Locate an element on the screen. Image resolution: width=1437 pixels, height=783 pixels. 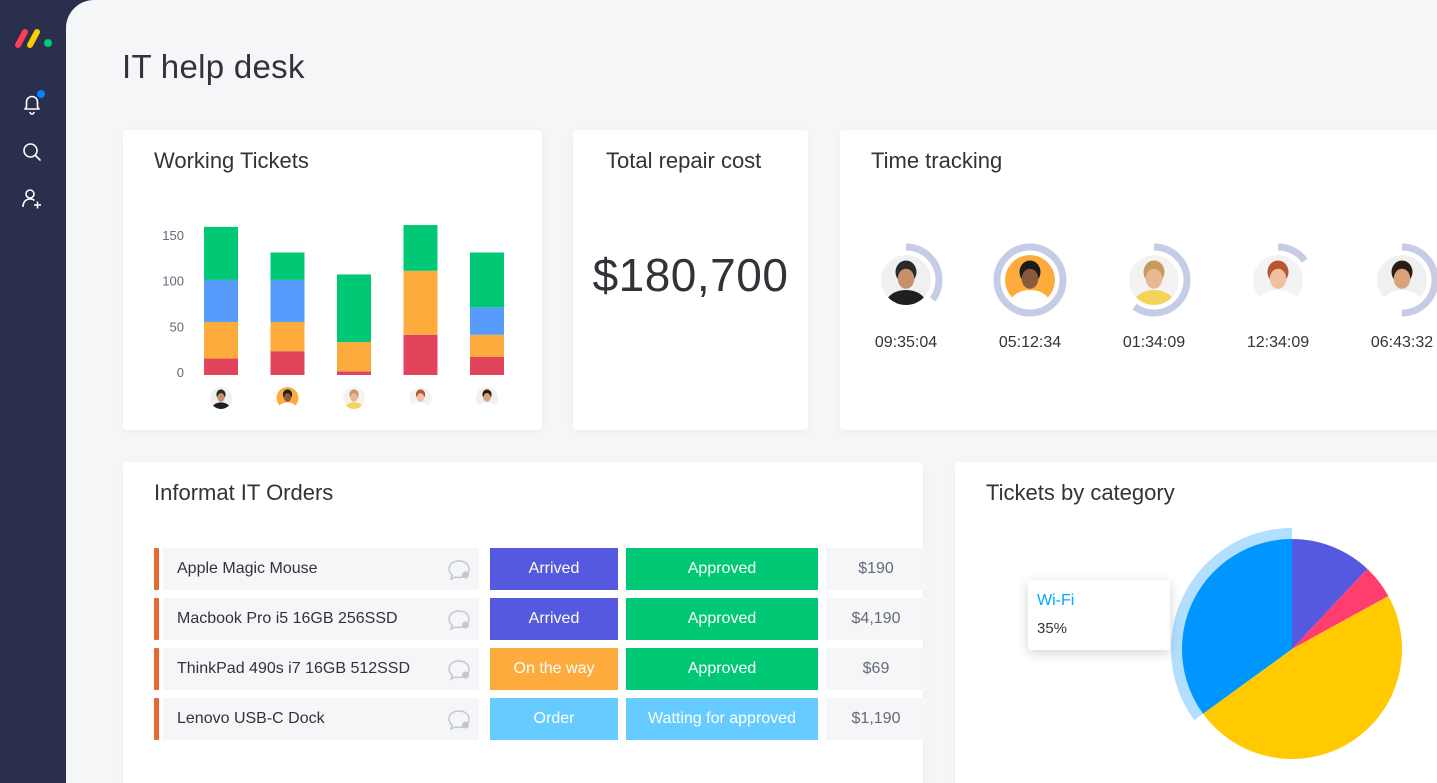
order-row: Apple Magic Mouse Arrived Approved $190 is located at coordinates (544, 569).